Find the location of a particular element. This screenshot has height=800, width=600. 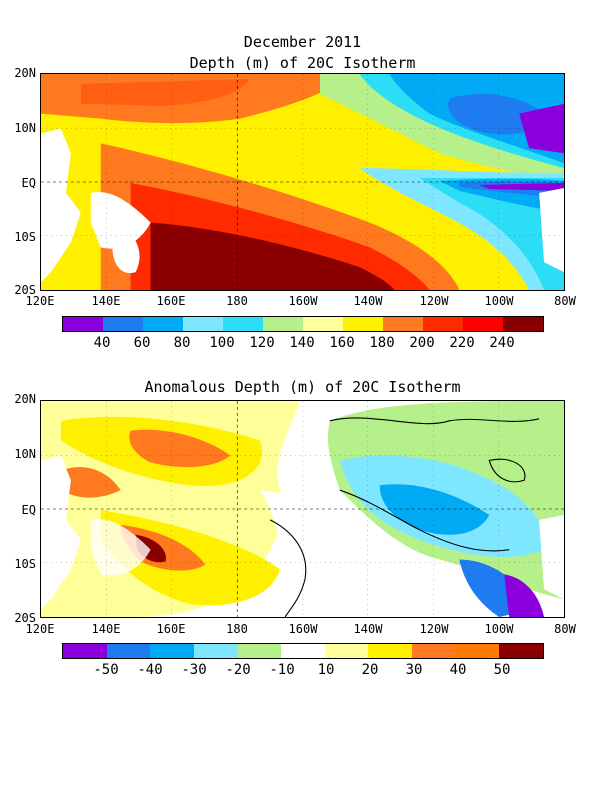

colorbar-label: 60 is located at coordinates (142, 343).